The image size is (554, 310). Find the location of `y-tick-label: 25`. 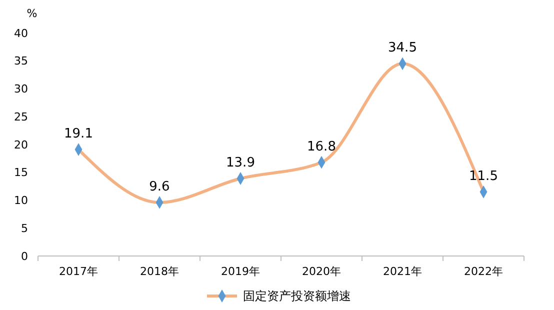

y-tick-label: 25 is located at coordinates (21, 117).